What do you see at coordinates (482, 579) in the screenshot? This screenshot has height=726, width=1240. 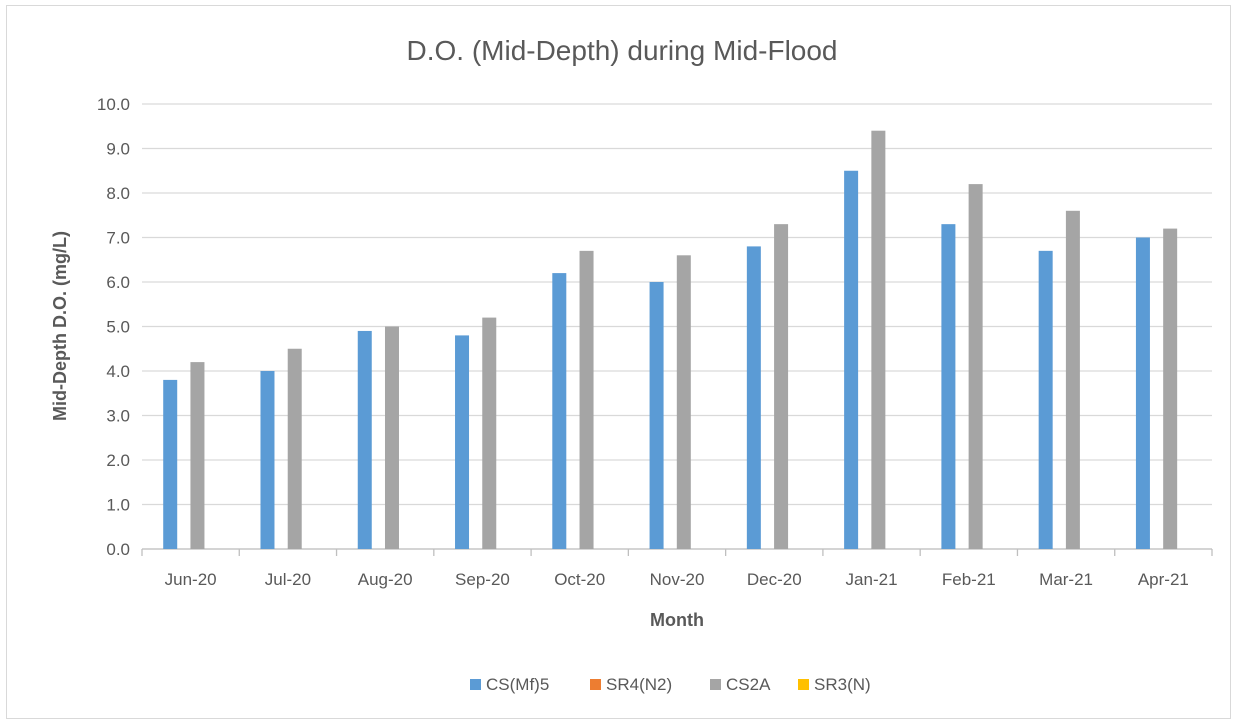 I see `x-tick-label: Sep-20` at bounding box center [482, 579].